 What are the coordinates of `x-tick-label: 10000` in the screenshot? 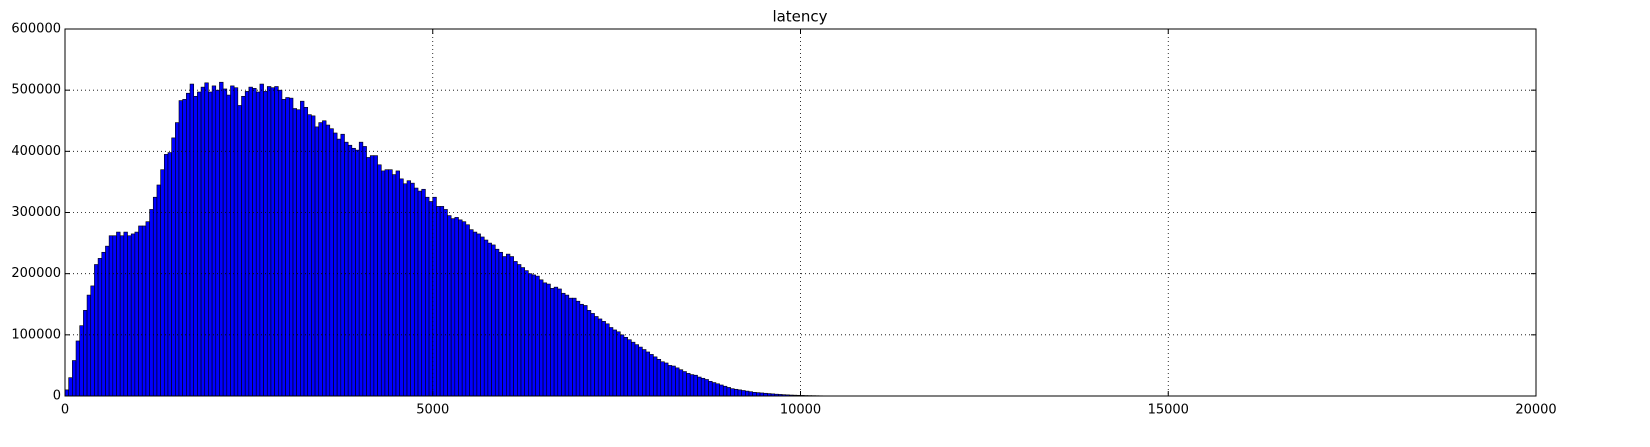 It's located at (800, 410).